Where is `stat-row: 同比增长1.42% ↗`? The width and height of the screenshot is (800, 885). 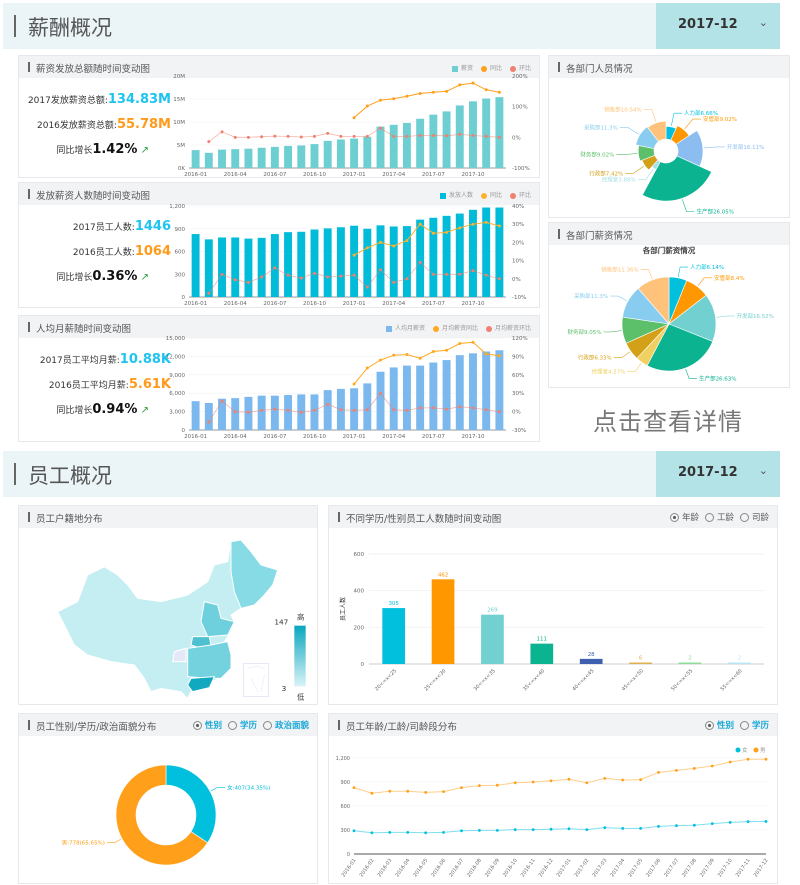 stat-row: 同比增长1.42% ↗ is located at coordinates (102, 149).